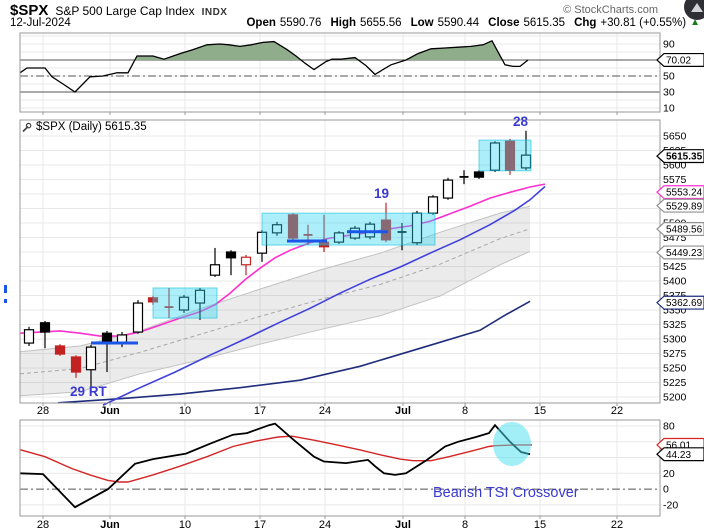 The height and width of the screenshot is (532, 704). What do you see at coordinates (185, 411) in the screenshot?
I see `x-axis-label: 10` at bounding box center [185, 411].